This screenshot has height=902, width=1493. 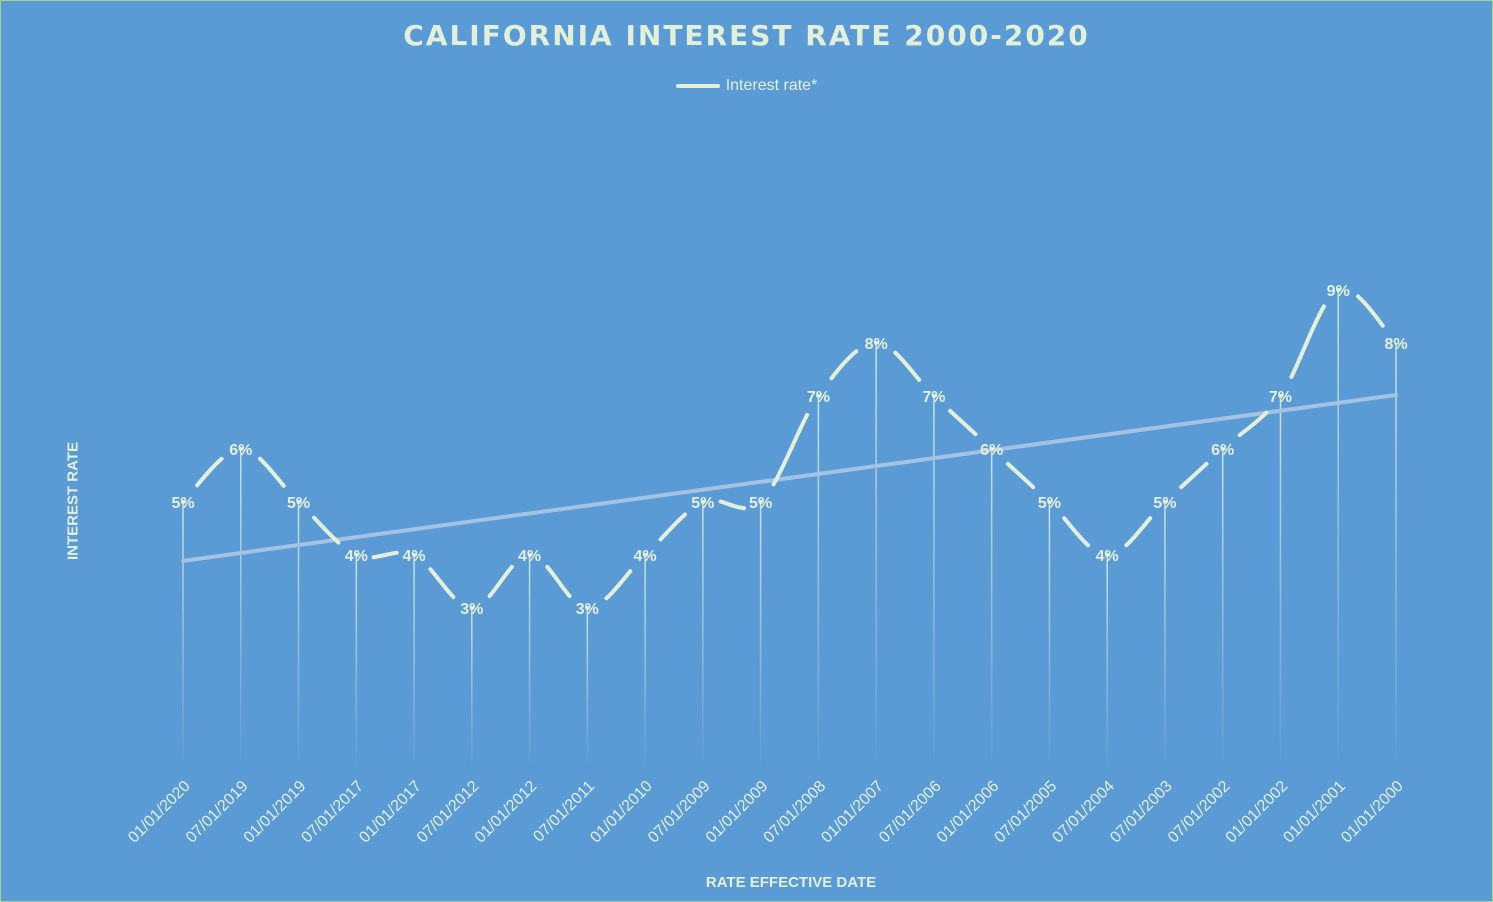 I want to click on data-label: 9%, so click(x=1338, y=291).